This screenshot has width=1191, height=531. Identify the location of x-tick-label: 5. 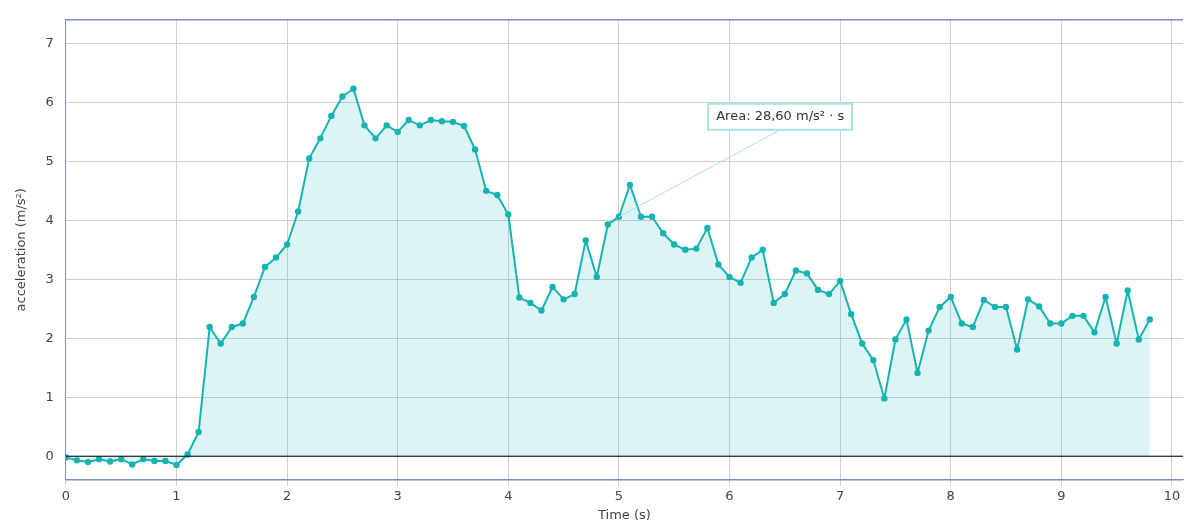
(619, 495).